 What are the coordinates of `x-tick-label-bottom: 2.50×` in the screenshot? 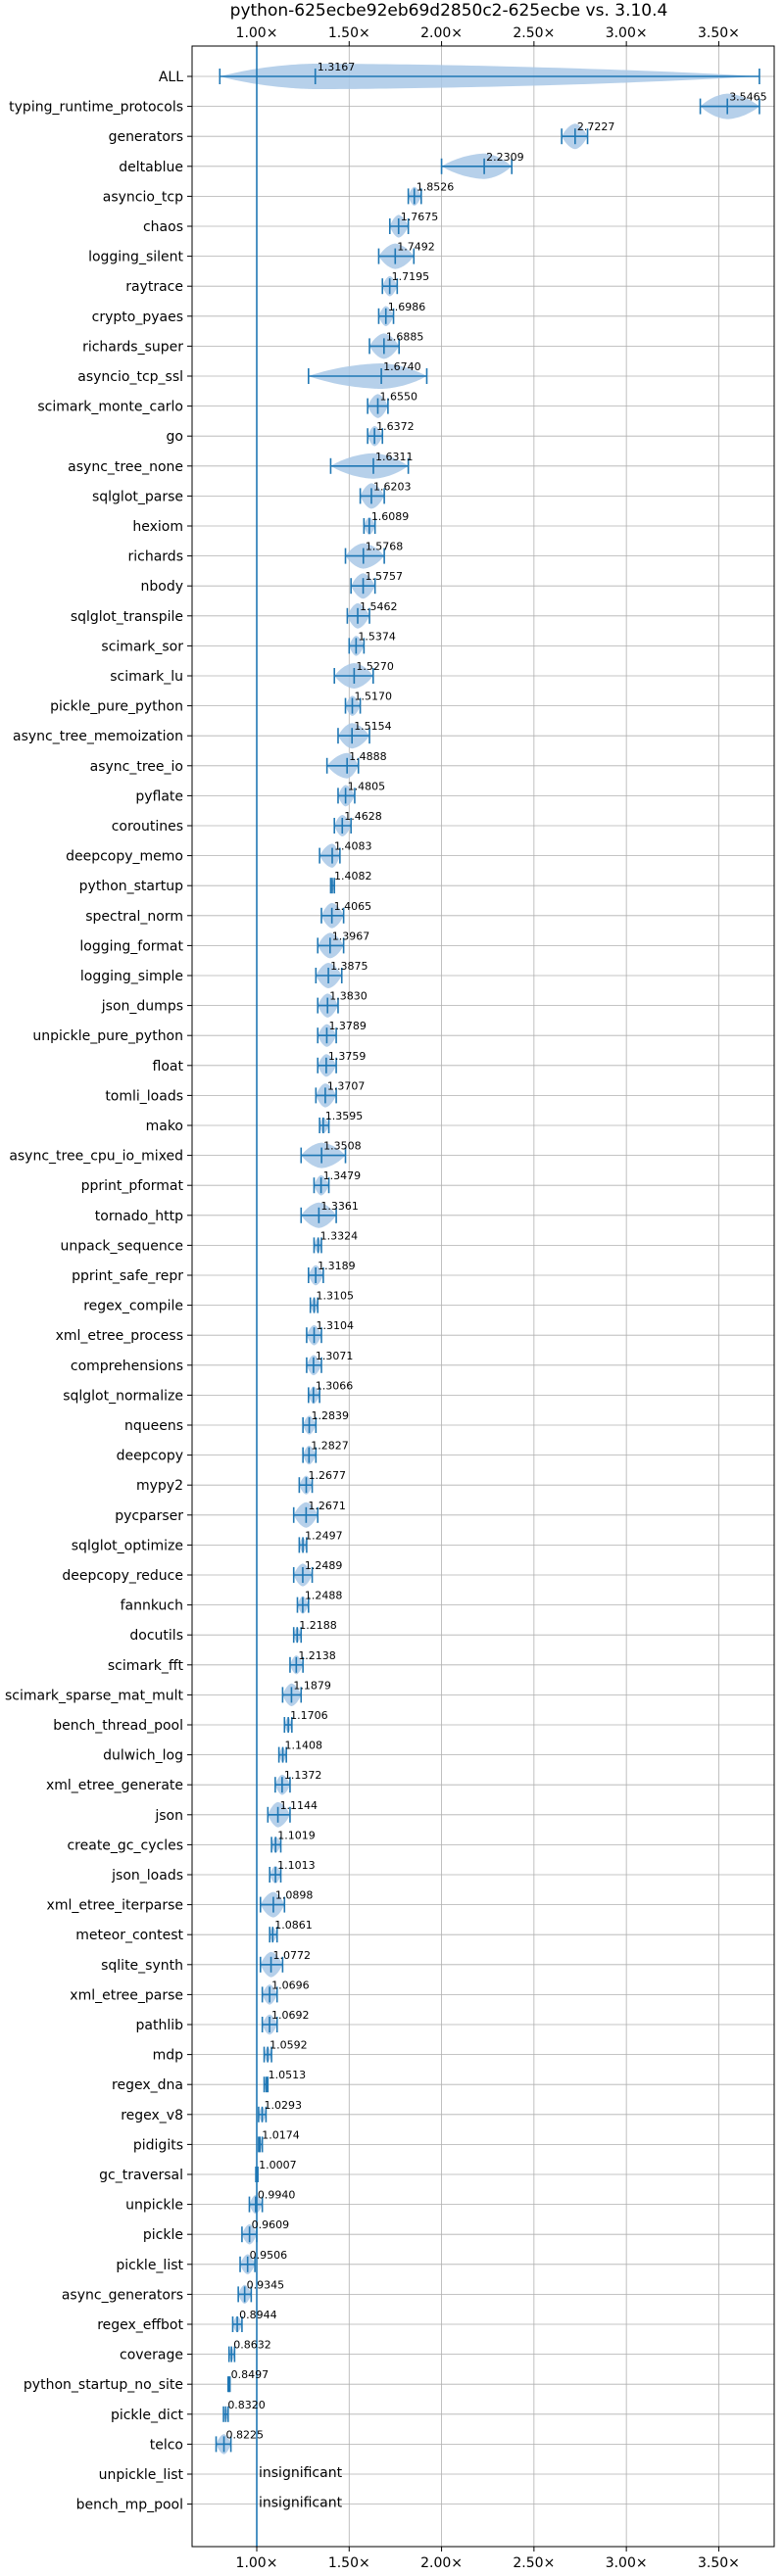 It's located at (534, 2563).